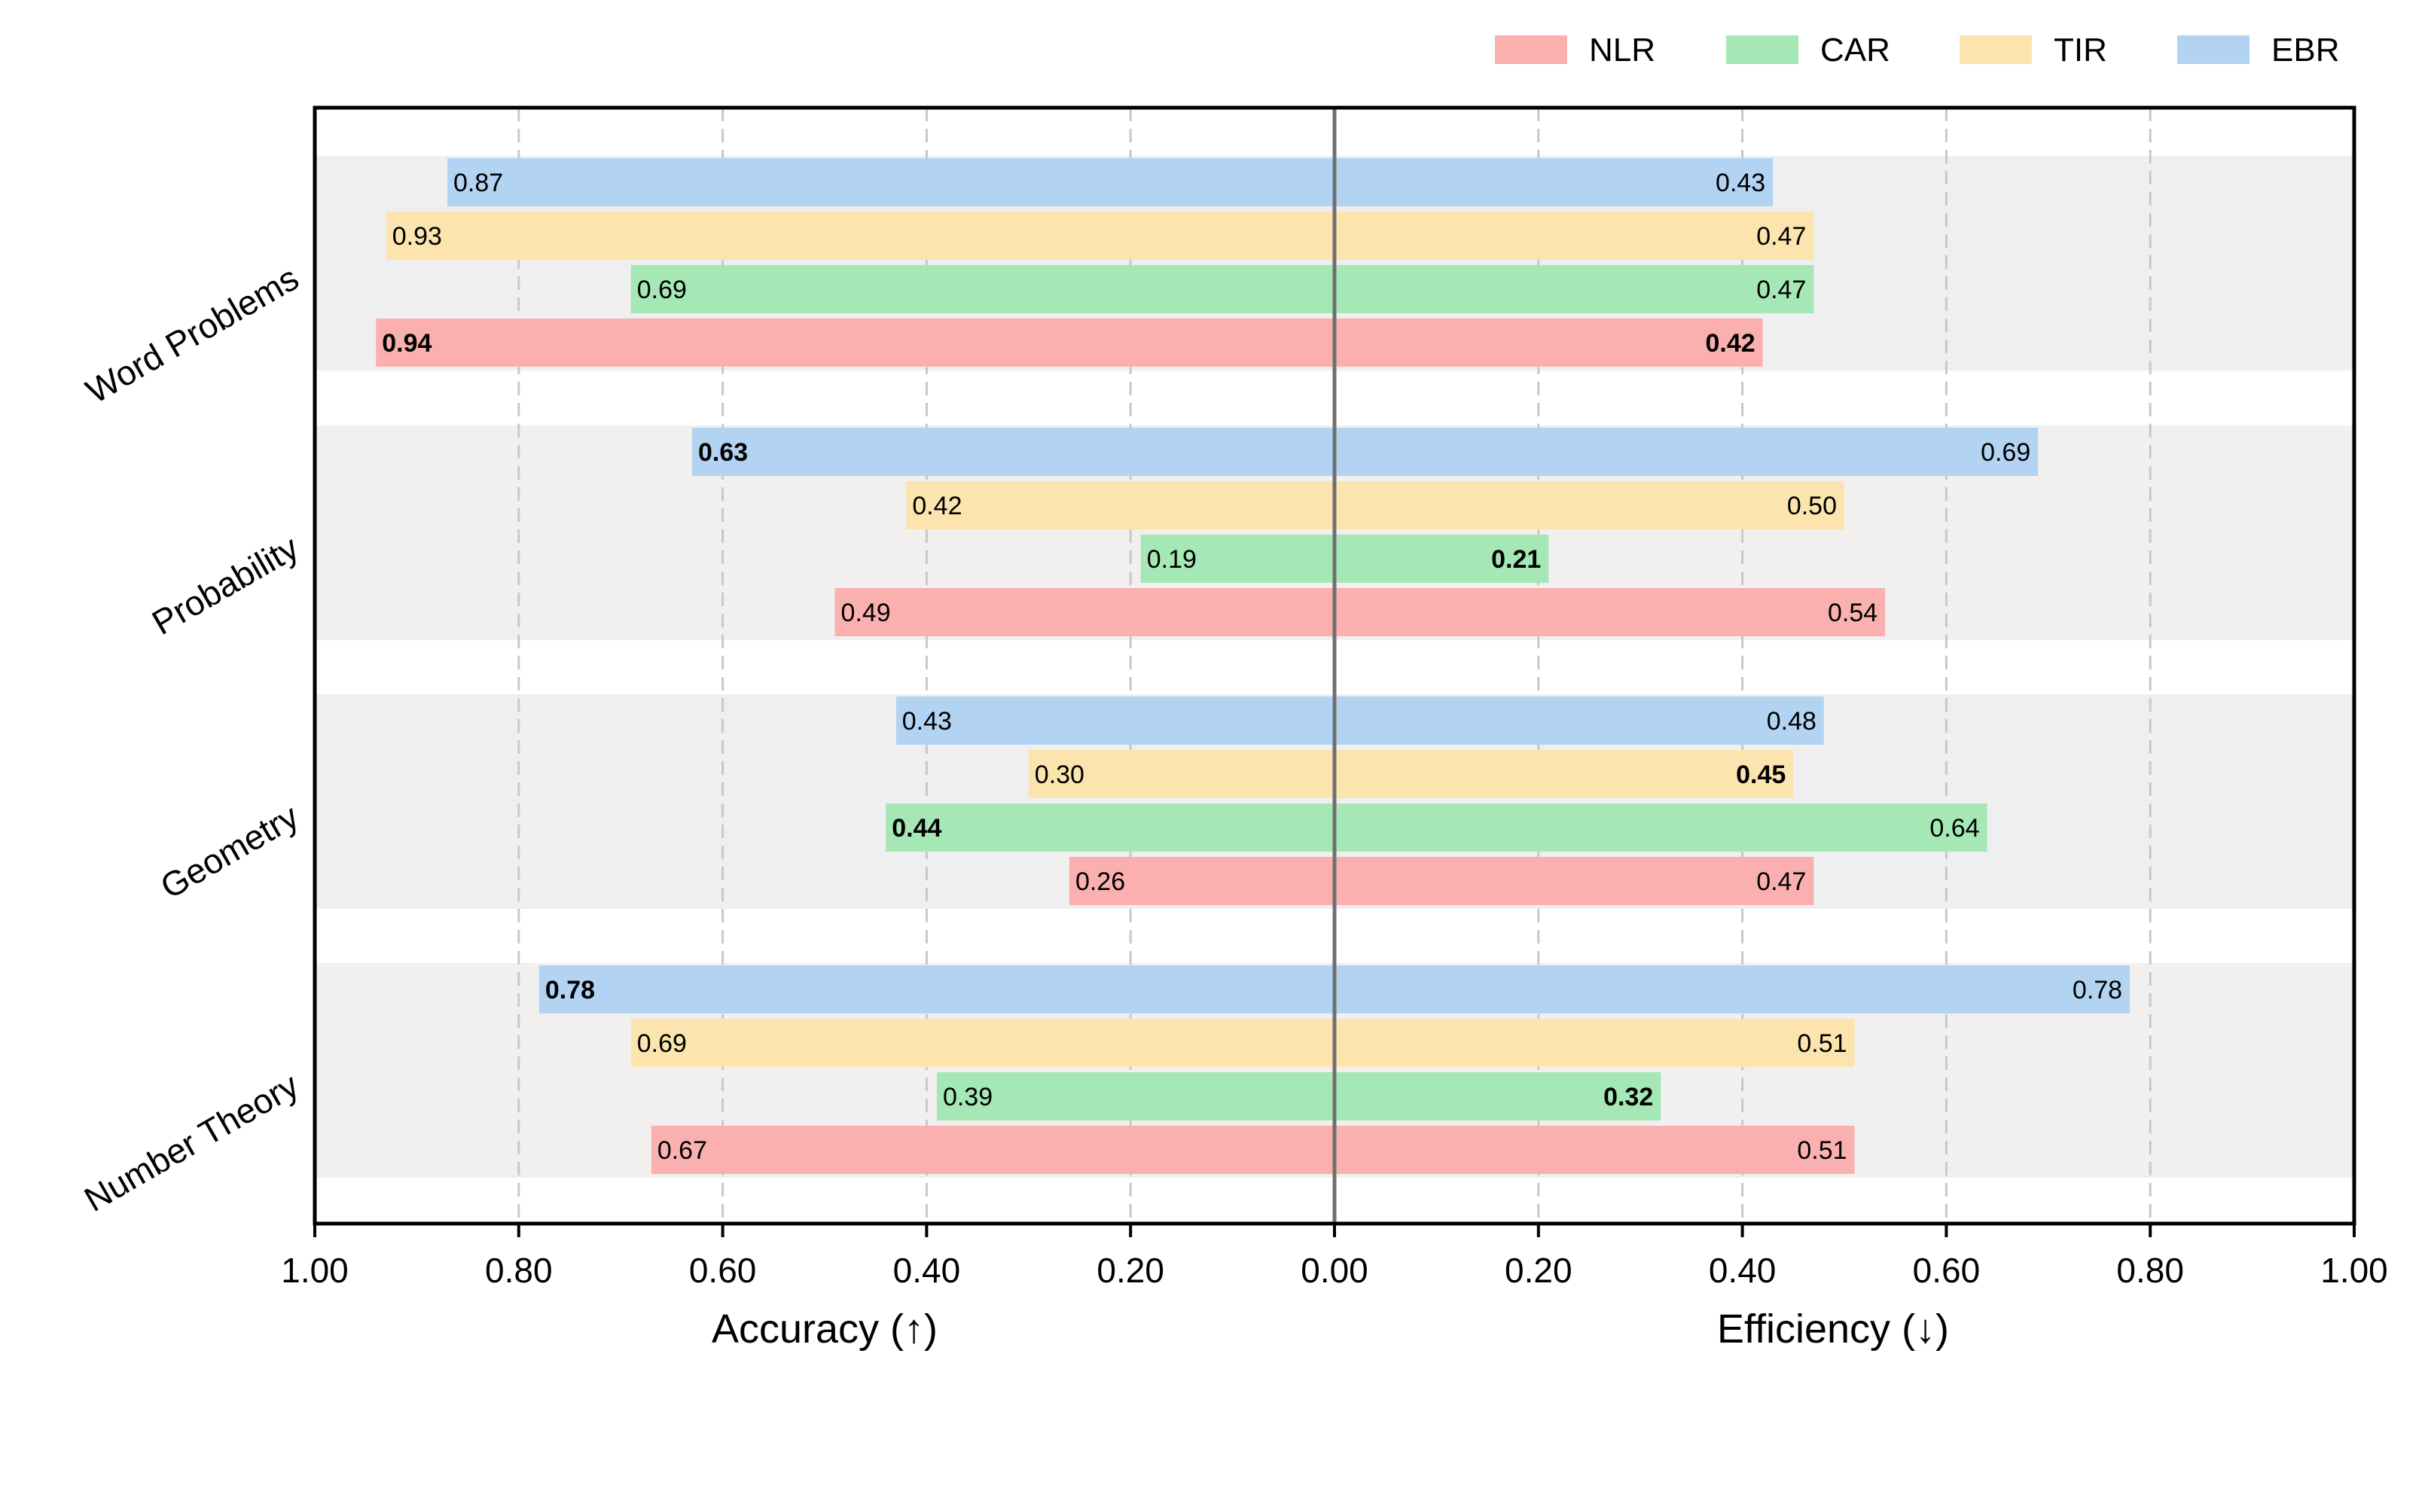  What do you see at coordinates (1812, 506) in the screenshot?
I see `label-efficiency-probability-tir: 0.50` at bounding box center [1812, 506].